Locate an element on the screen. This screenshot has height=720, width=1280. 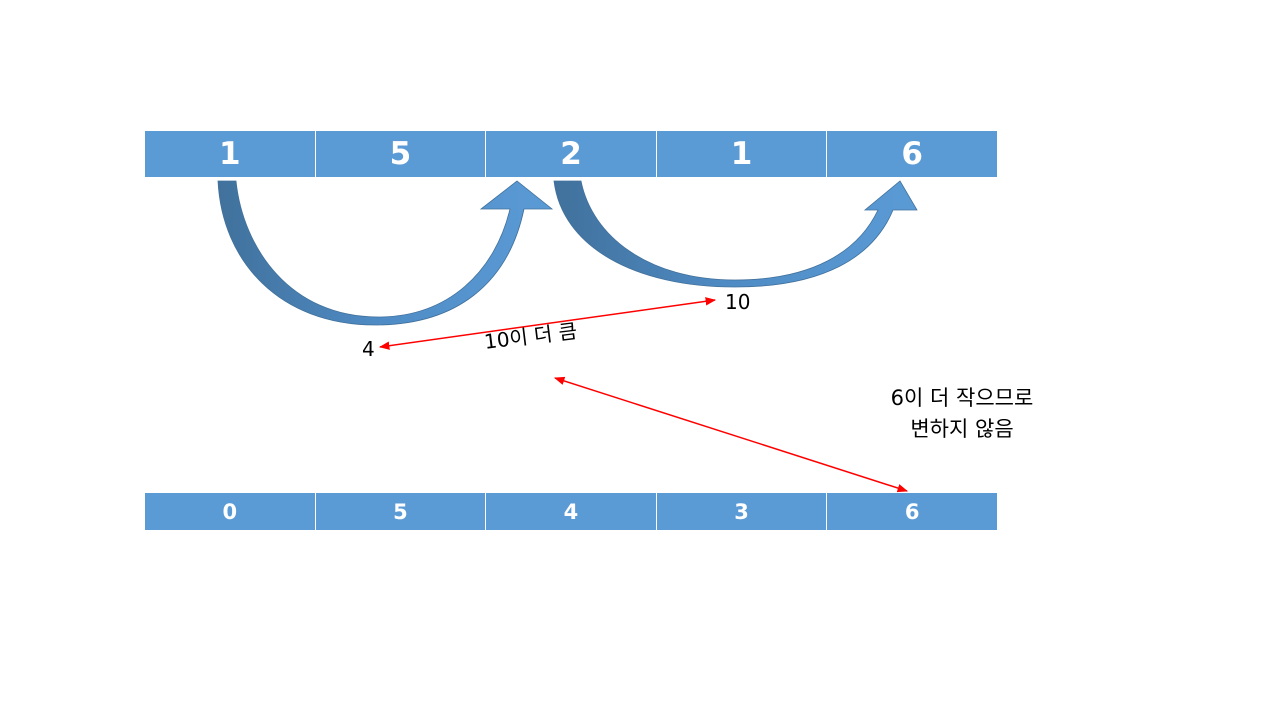
result-note-line-2: 변하지 않음 is located at coordinates (962, 429).